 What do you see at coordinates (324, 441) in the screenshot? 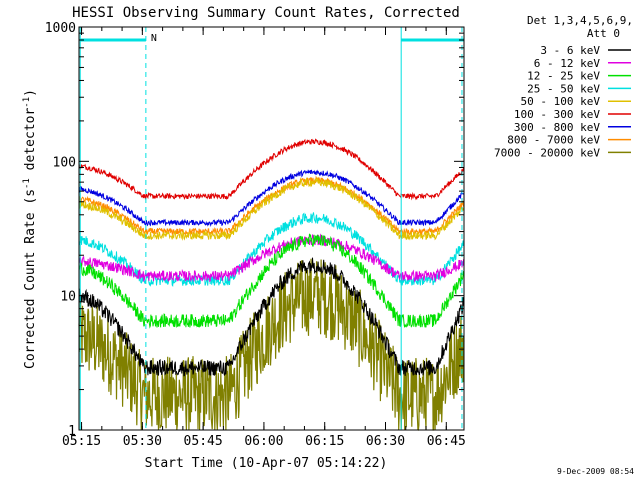
I see `x-tick-label: 06:15` at bounding box center [324, 441].